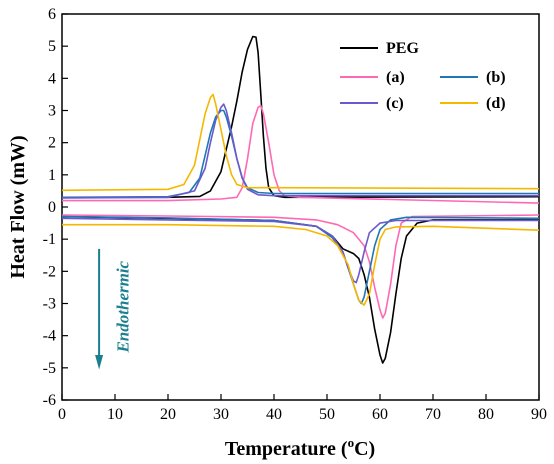 This screenshot has width=554, height=464. What do you see at coordinates (274, 414) in the screenshot?
I see `x-tick-label: 40` at bounding box center [274, 414].